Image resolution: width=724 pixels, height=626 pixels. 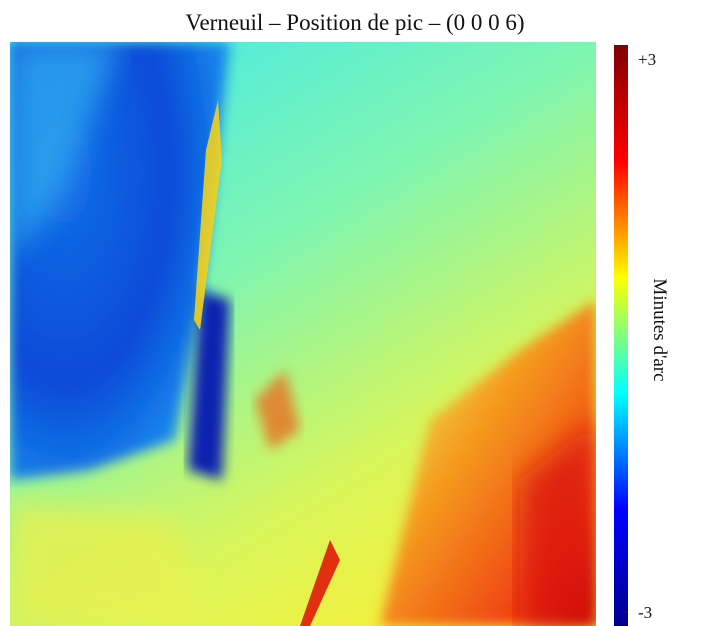 I want to click on colorbar-scale, so click(x=621, y=335).